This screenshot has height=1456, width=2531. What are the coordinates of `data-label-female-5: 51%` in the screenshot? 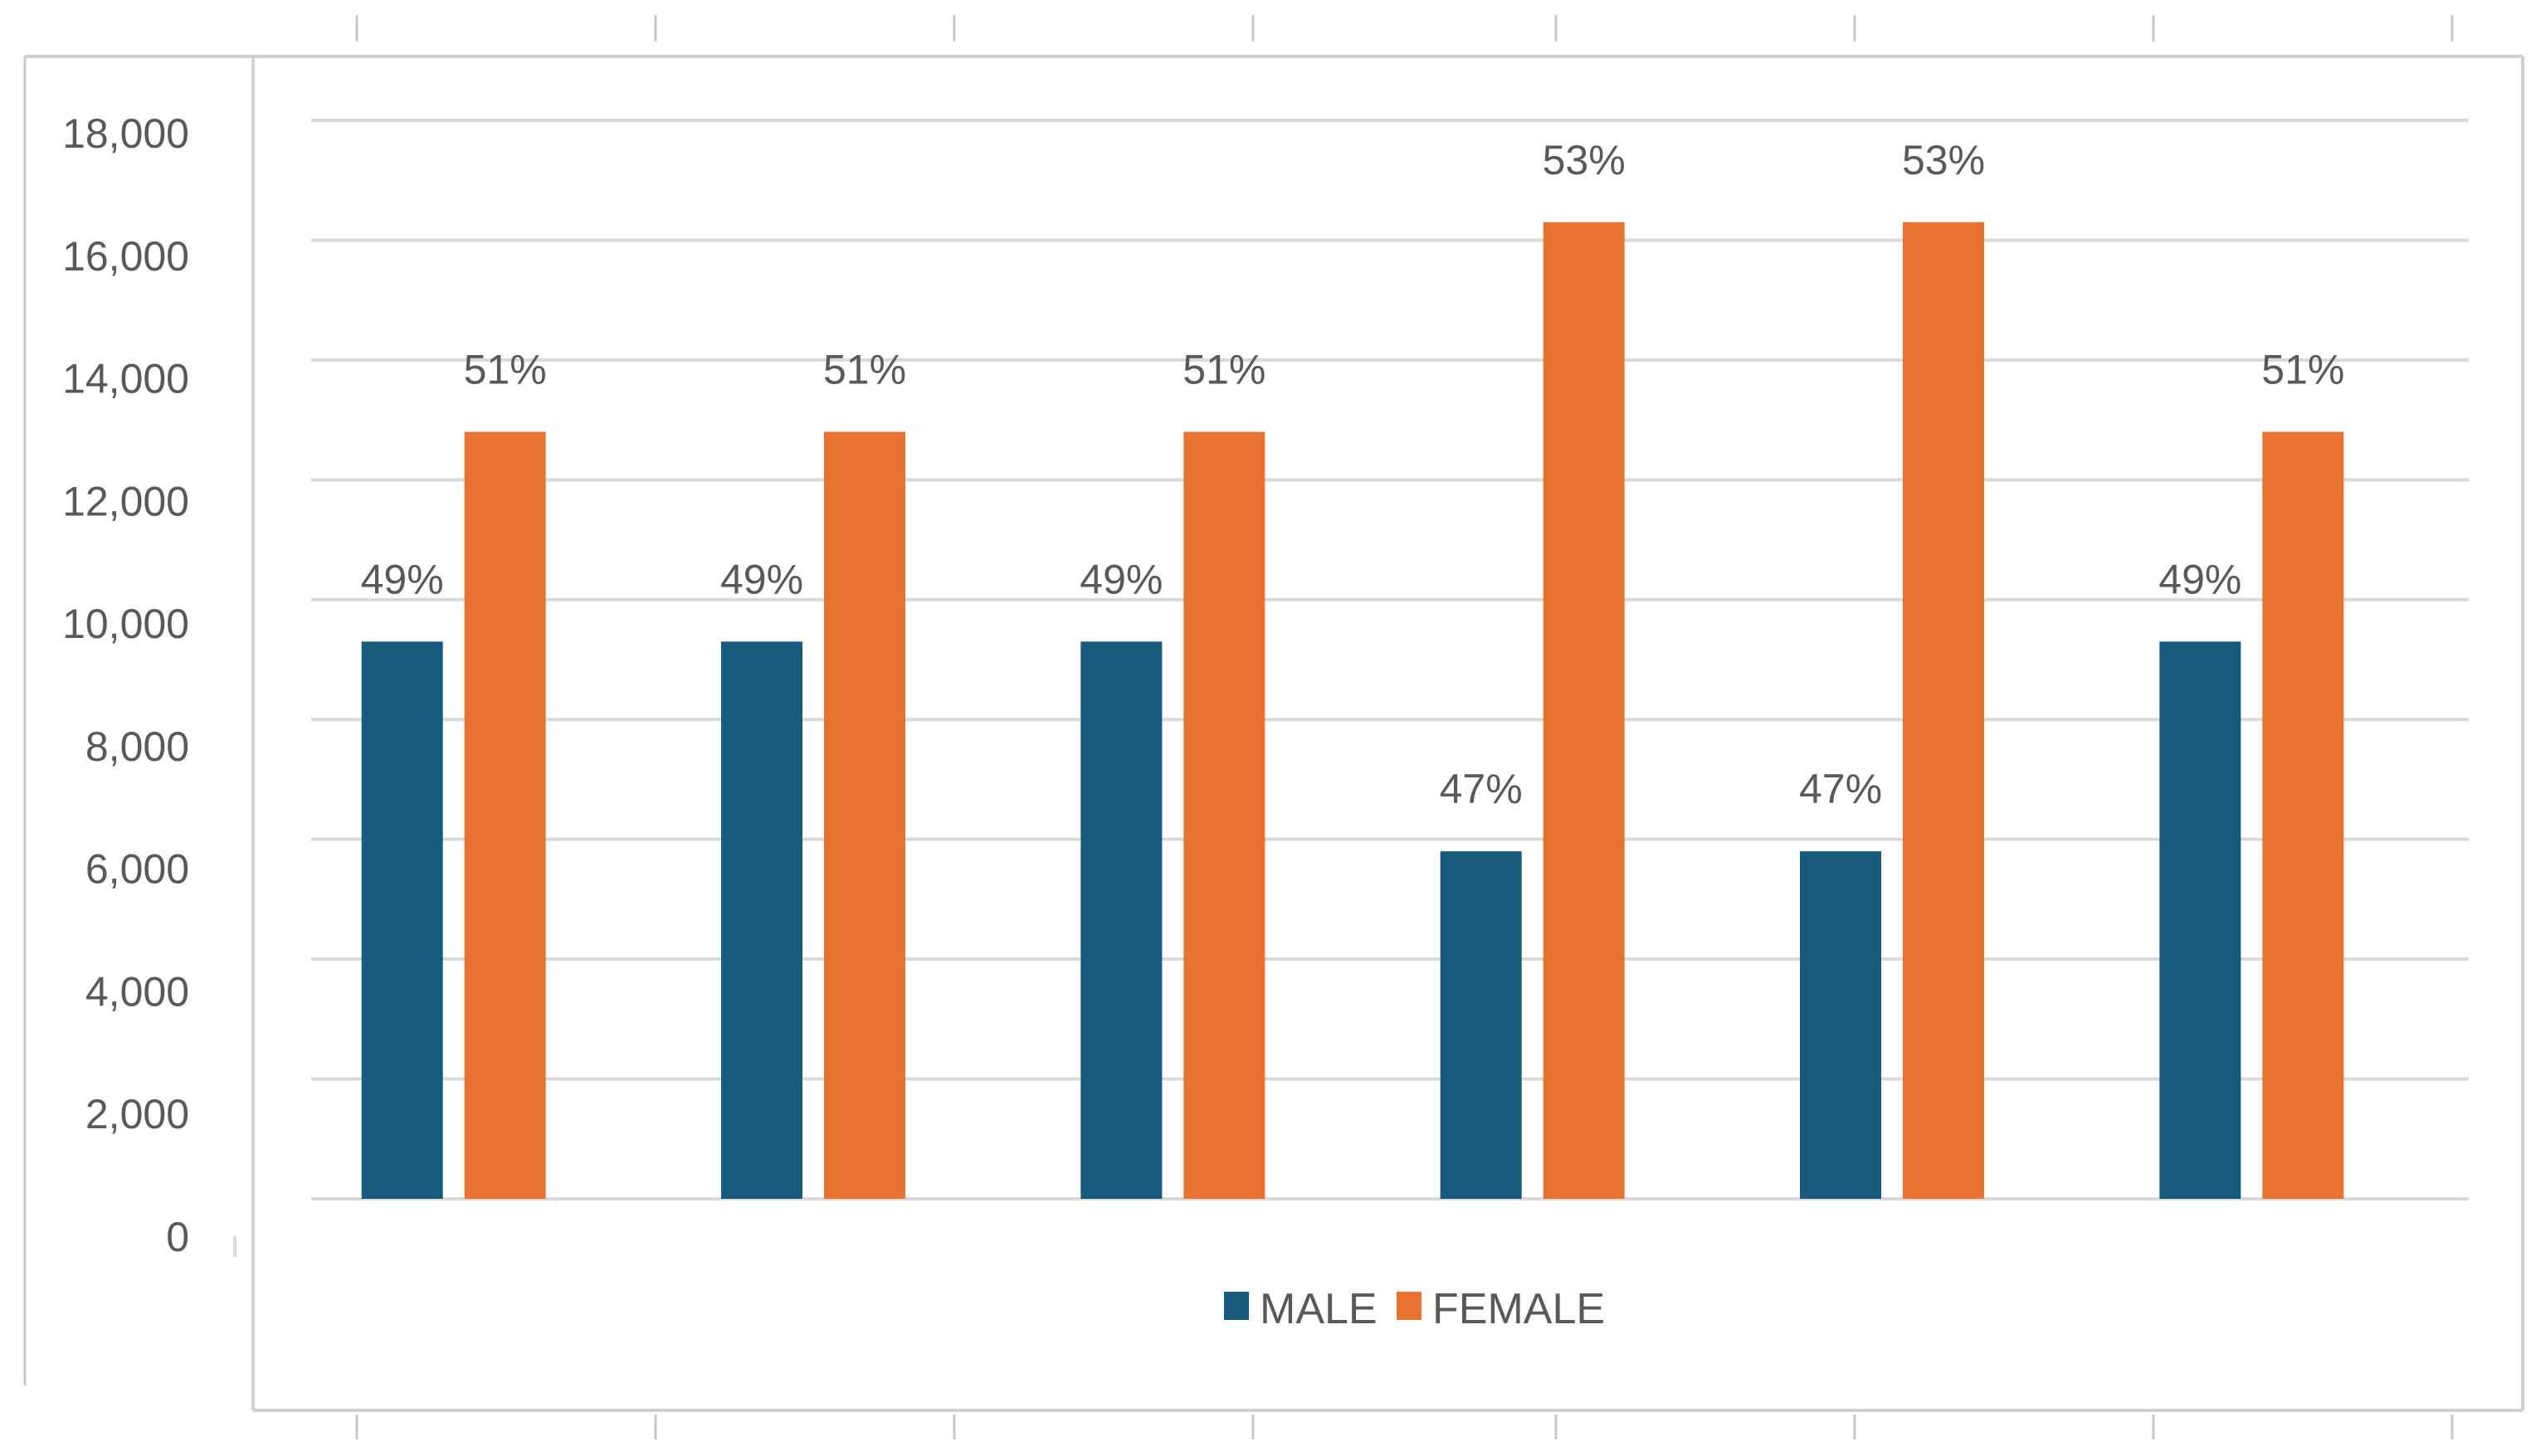 It's located at (2302, 370).